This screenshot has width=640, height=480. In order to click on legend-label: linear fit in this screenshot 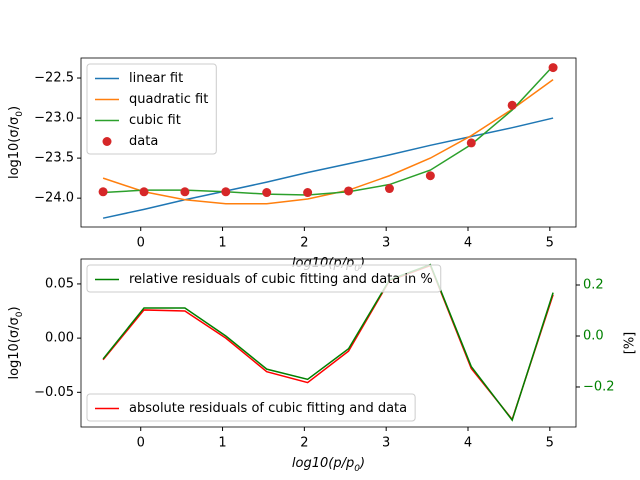, I will do `click(156, 78)`.